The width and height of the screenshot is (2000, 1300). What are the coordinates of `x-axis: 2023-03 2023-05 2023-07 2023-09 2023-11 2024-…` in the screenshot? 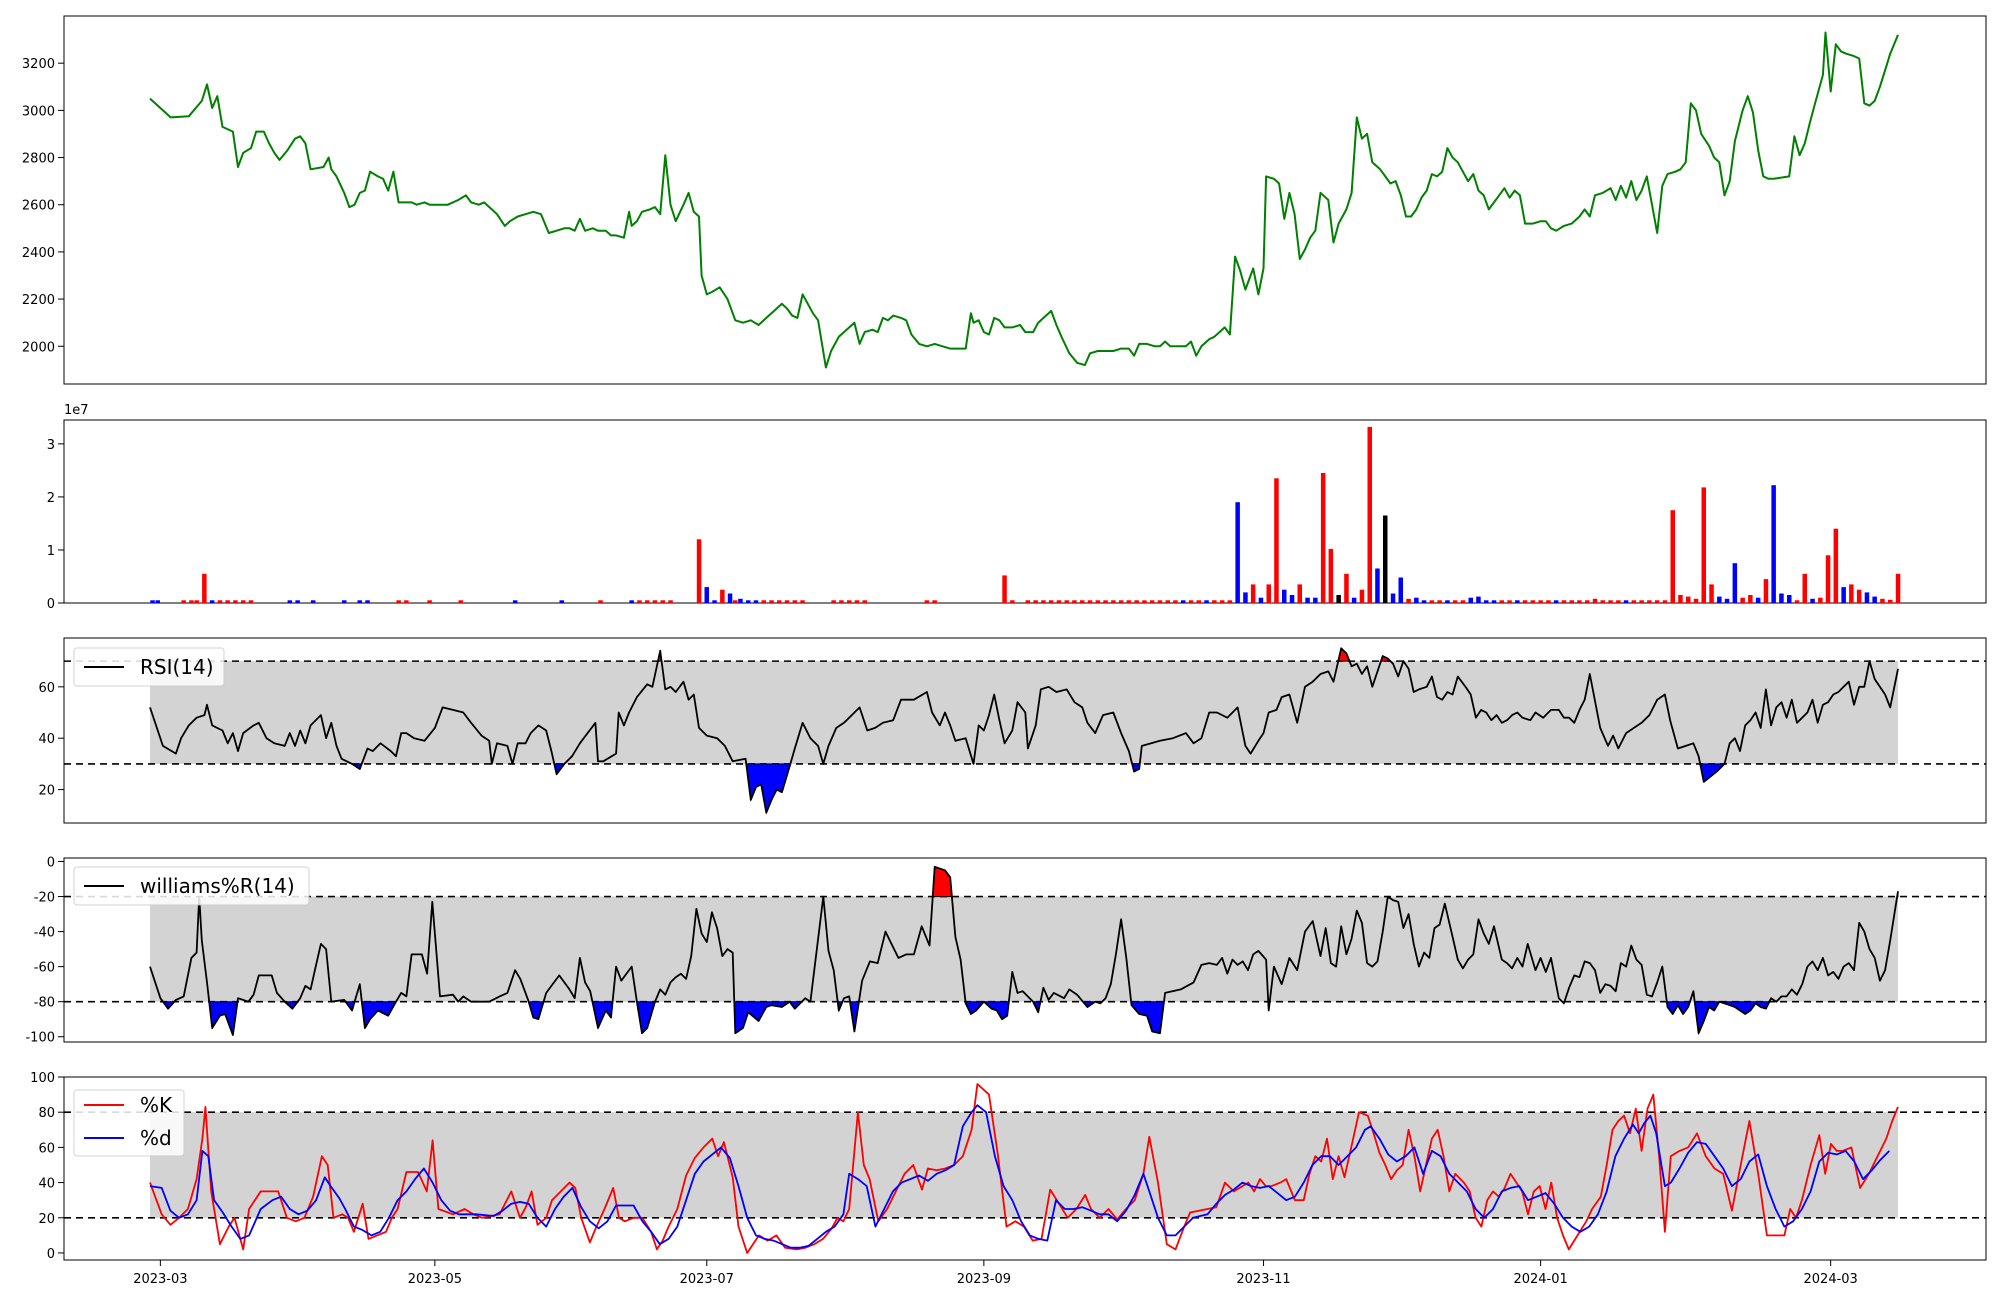 It's located at (995, 1273).